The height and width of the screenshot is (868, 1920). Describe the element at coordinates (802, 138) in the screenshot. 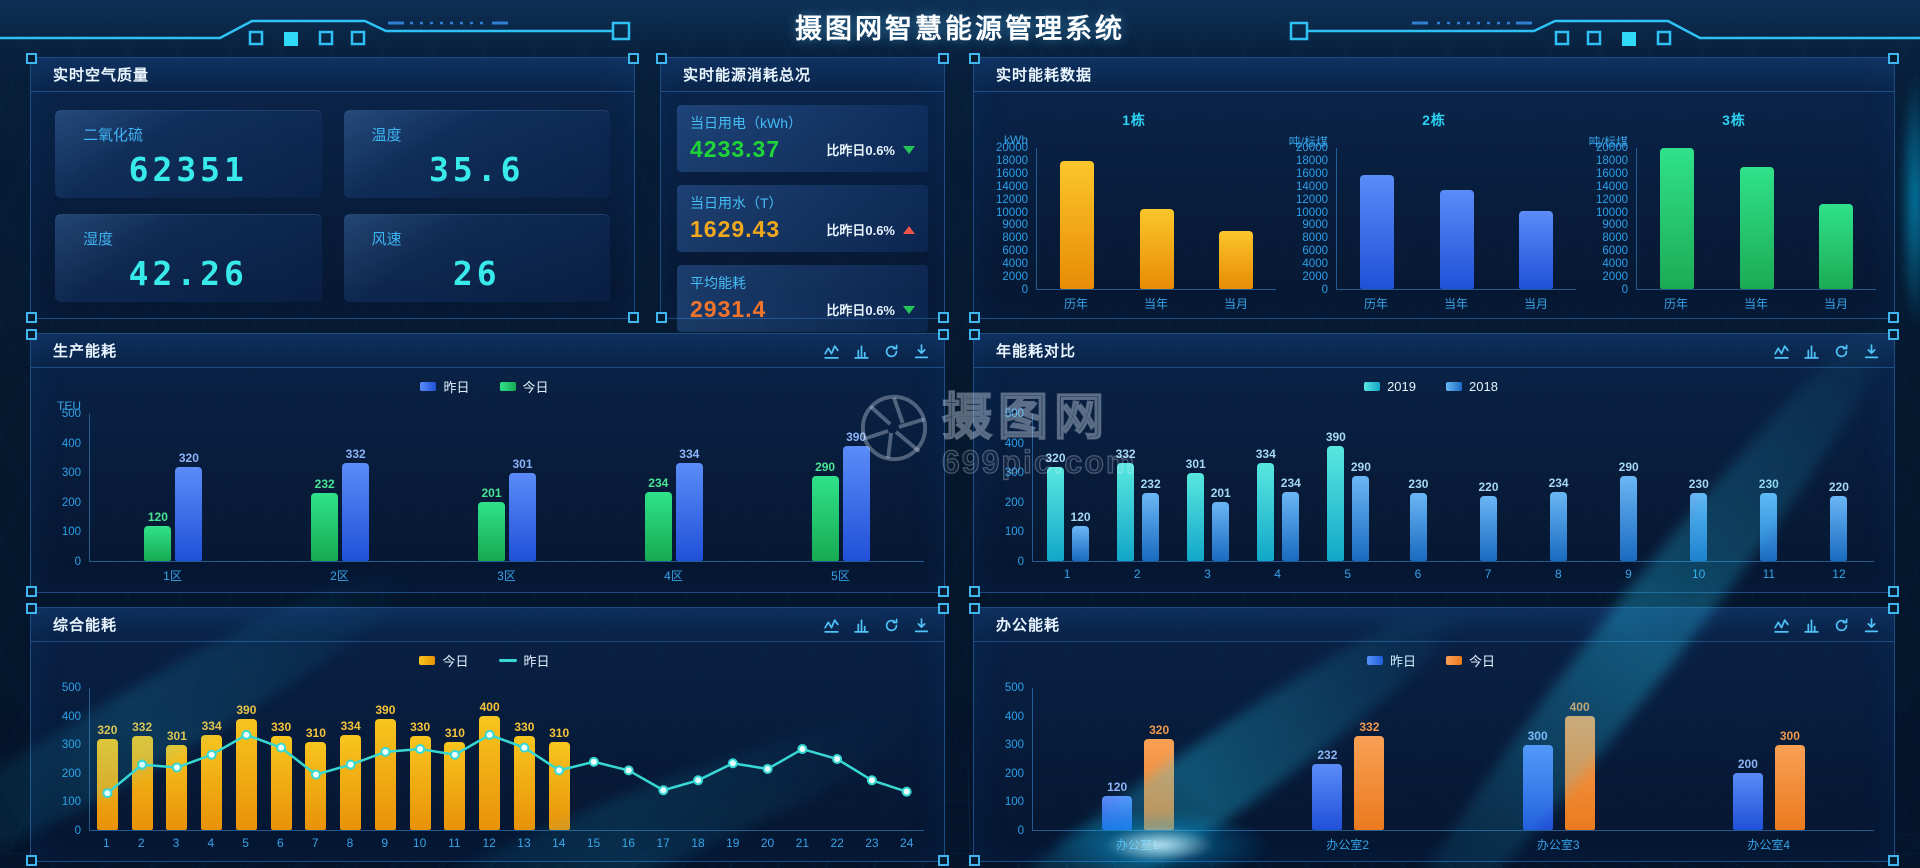

I see `summary-tile-electricity: 当日用电（kWh） 4233.37 比昨日0.6%` at that location.